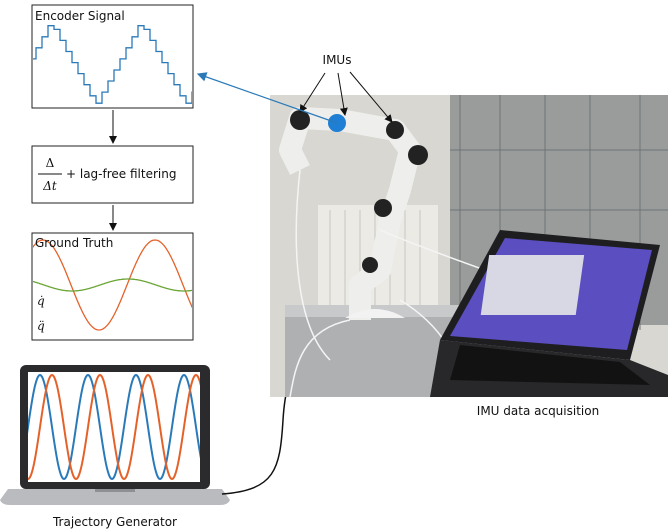 The width and height of the screenshot is (668, 531). I want to click on ground-truth-box, so click(112, 286).